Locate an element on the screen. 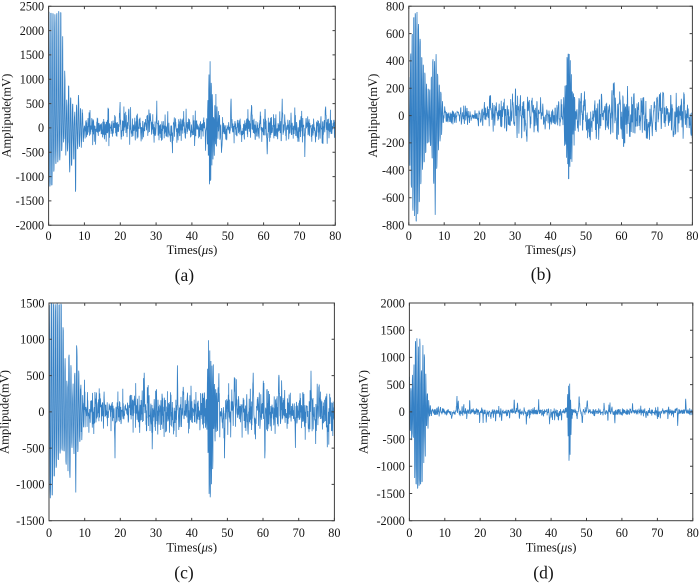 This screenshot has width=700, height=588. svg-text: (c) is located at coordinates (184, 573).